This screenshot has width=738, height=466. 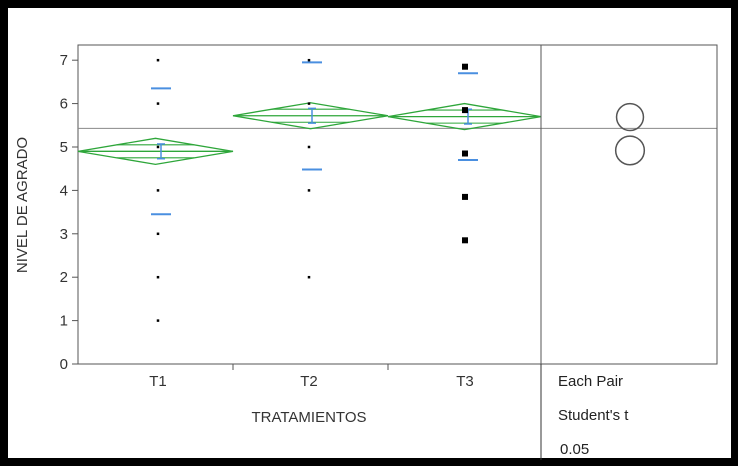 What do you see at coordinates (64, 60) in the screenshot?
I see `y-tick-label: 7` at bounding box center [64, 60].